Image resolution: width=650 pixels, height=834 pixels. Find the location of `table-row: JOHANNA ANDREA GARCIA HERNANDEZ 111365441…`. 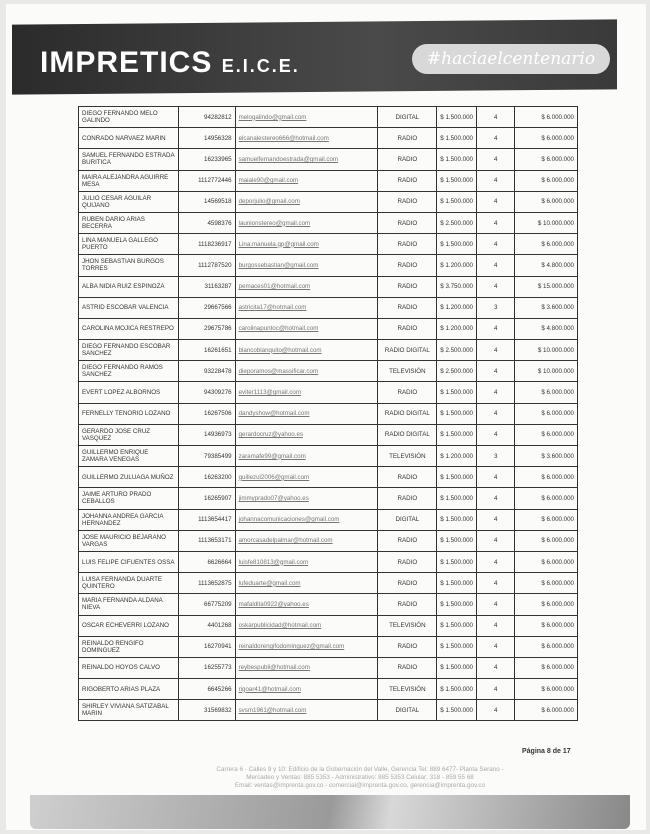

table-row: JOHANNA ANDREA GARCIA HERNANDEZ 111365441… is located at coordinates (328, 519).